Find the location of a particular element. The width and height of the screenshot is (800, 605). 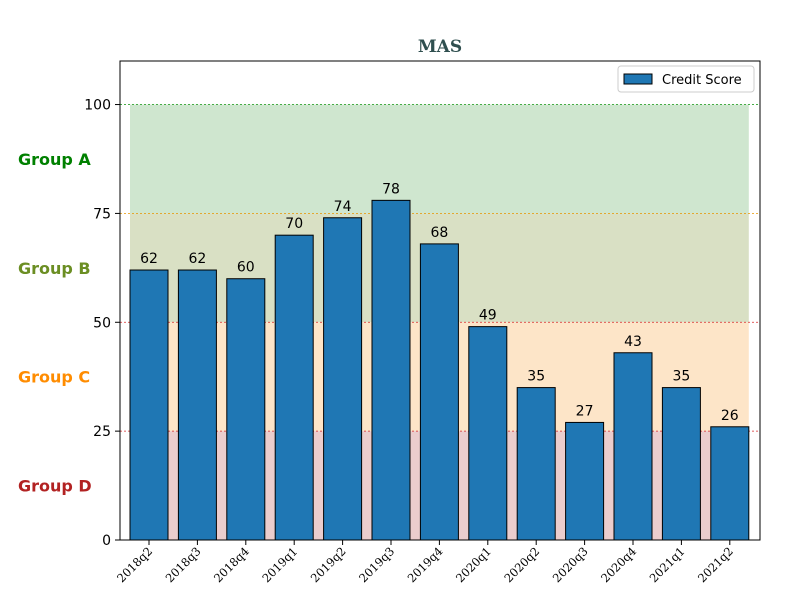

xtick-label-2021q1: 2021q1 is located at coordinates (667, 564).